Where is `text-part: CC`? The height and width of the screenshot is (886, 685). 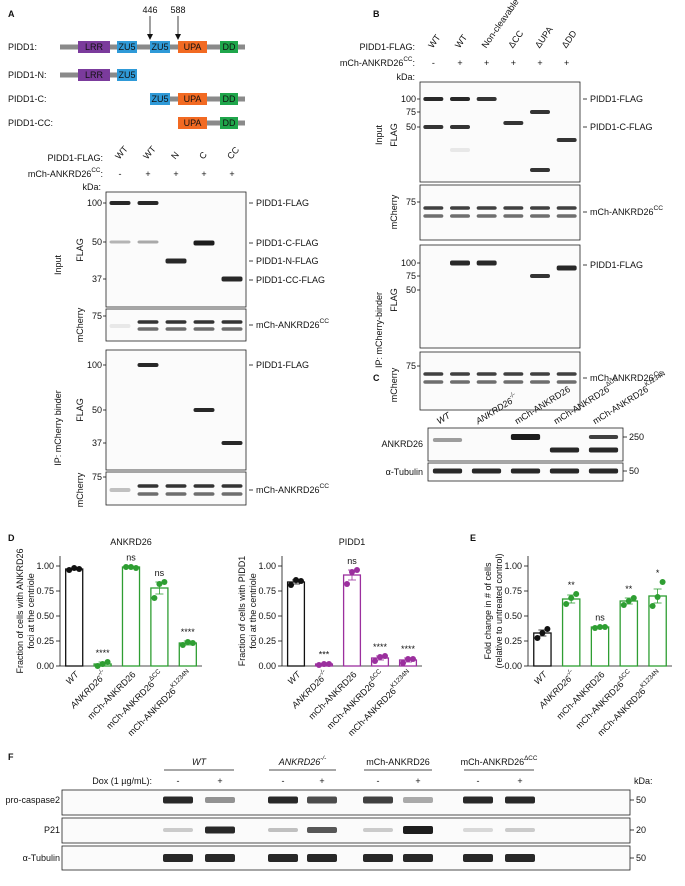
text-part: CC is located at coordinates (325, 486).